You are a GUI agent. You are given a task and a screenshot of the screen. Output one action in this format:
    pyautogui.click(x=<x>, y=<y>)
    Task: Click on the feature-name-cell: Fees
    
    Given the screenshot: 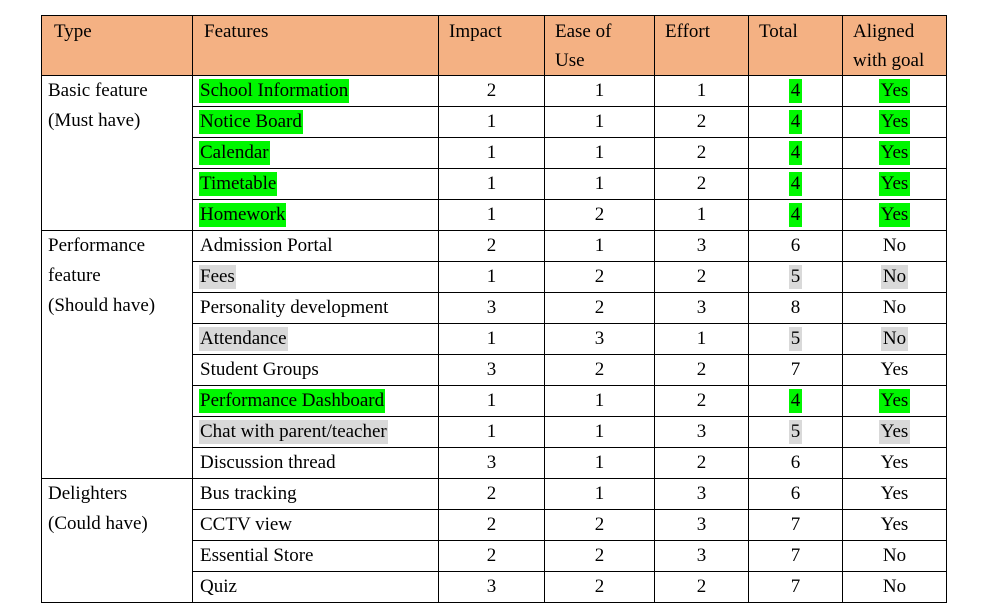 What is the action you would take?
    pyautogui.click(x=315, y=277)
    